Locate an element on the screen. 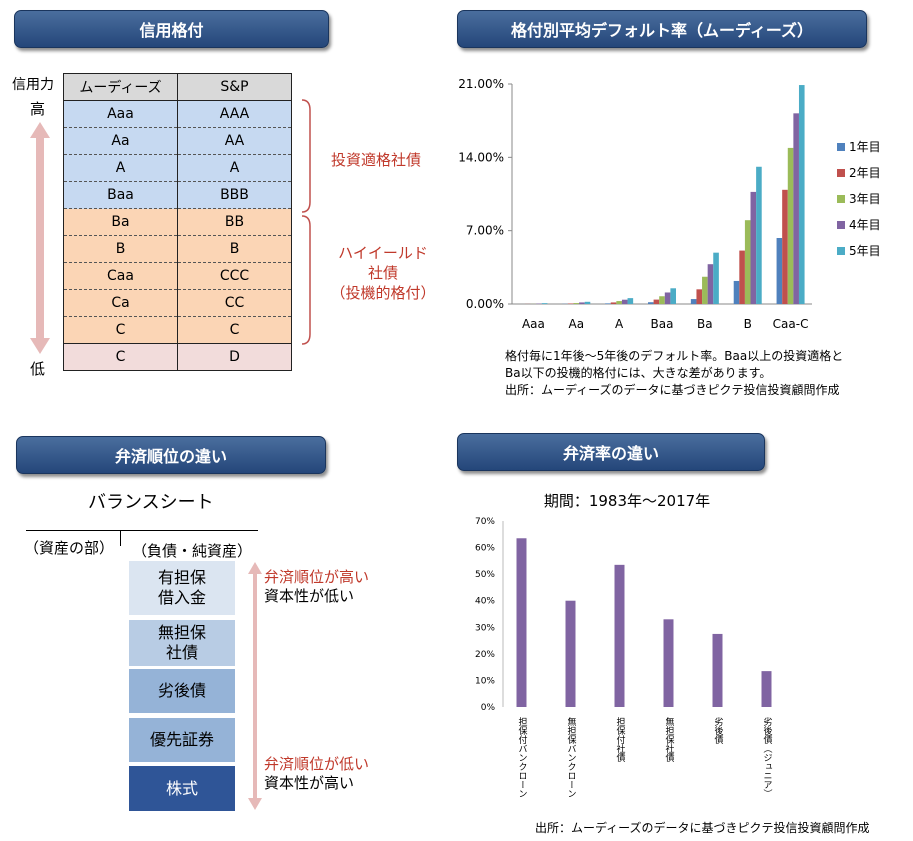  bs-item-line: 借入金 is located at coordinates (181, 597).